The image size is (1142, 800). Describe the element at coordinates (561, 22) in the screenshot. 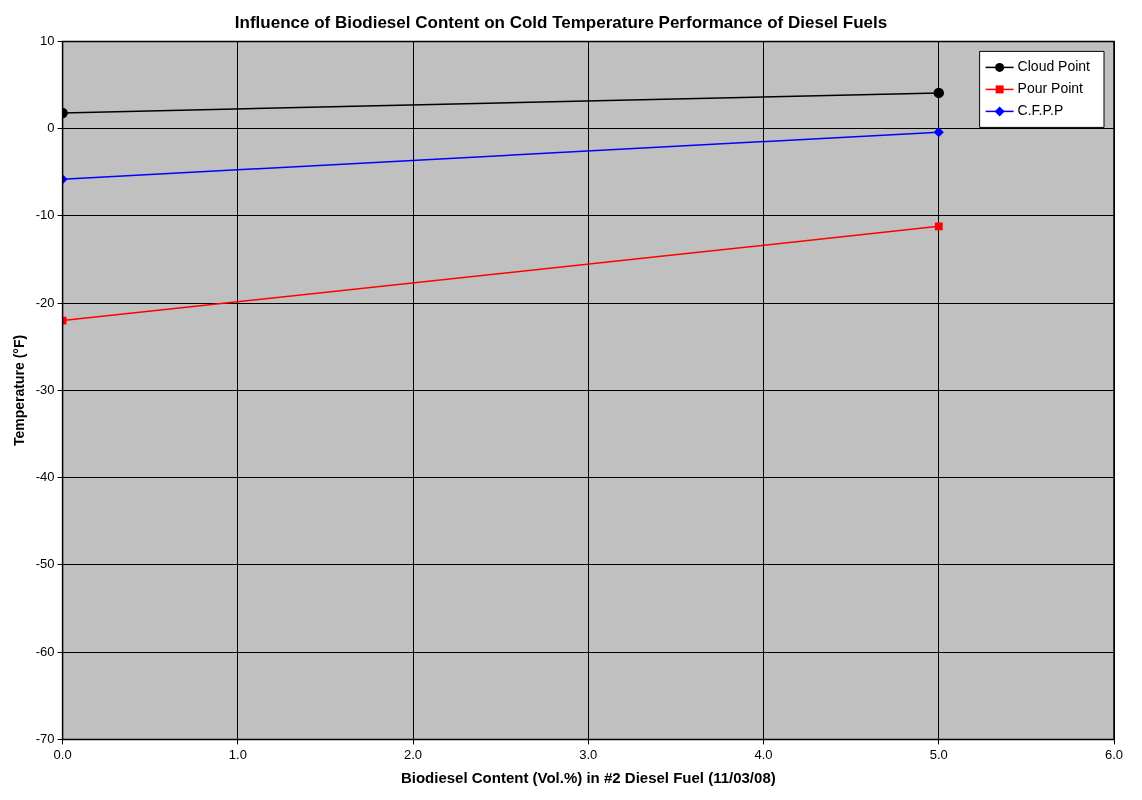

I see `chart-title: Influence of Biodiesel Content on Cold Temperature Performance of Diesel Fuels` at that location.